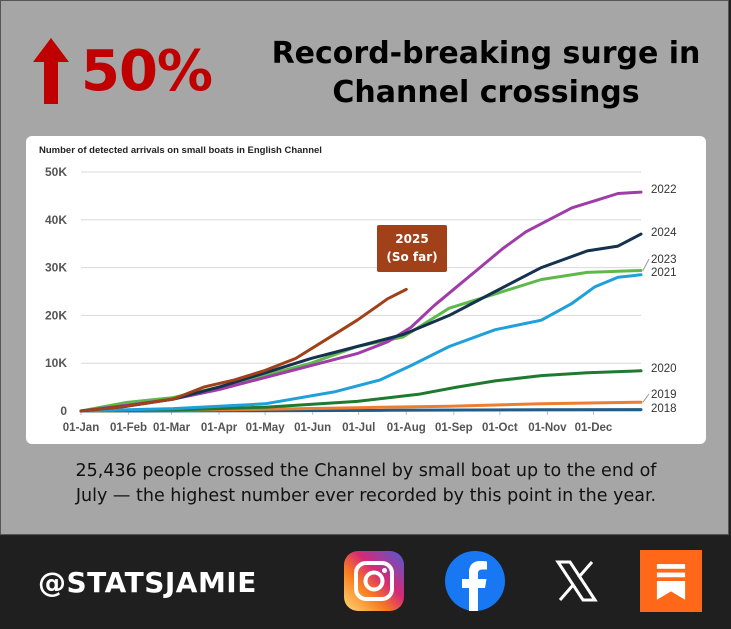  I want to click on series-label-2023: 2023, so click(664, 260).